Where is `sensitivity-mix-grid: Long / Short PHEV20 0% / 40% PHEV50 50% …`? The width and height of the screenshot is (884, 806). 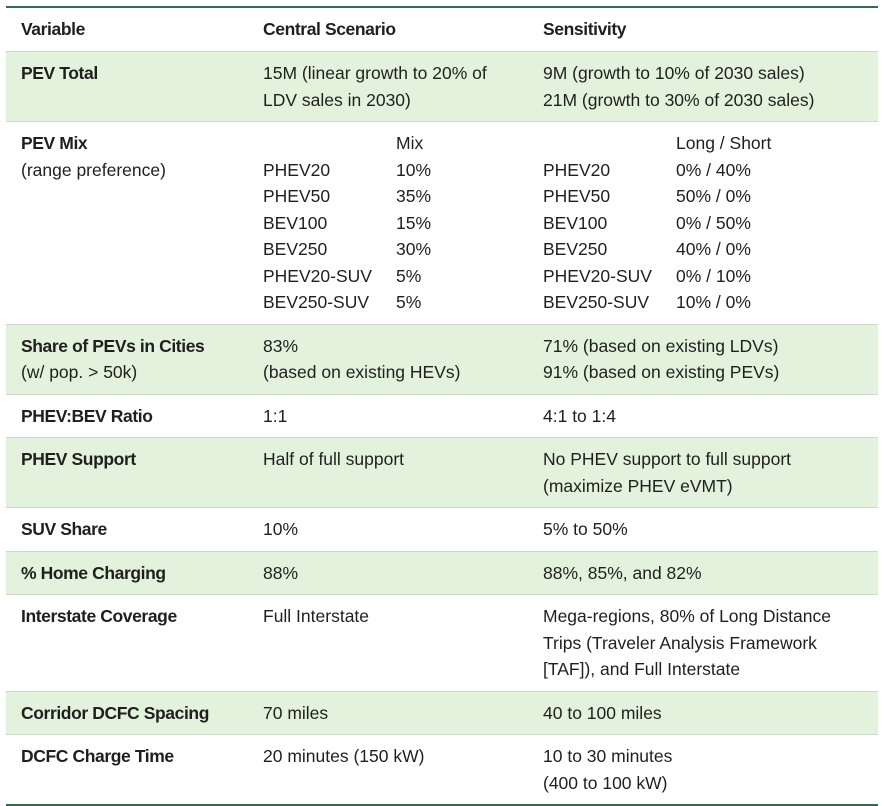
sensitivity-mix-grid: Long / Short PHEV20 0% / 40% PHEV50 50% … is located at coordinates (710, 223).